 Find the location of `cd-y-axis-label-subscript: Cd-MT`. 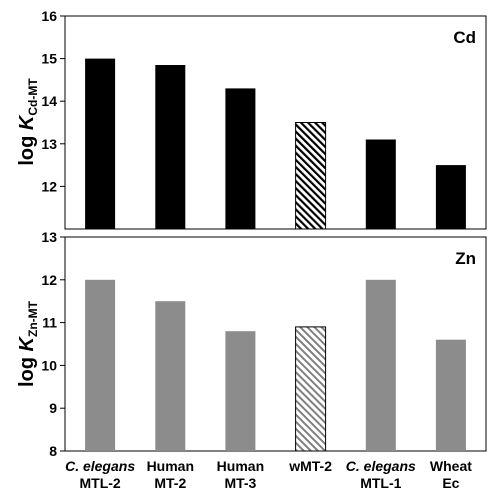

cd-y-axis-label-subscript: Cd-MT is located at coordinates (33, 97).